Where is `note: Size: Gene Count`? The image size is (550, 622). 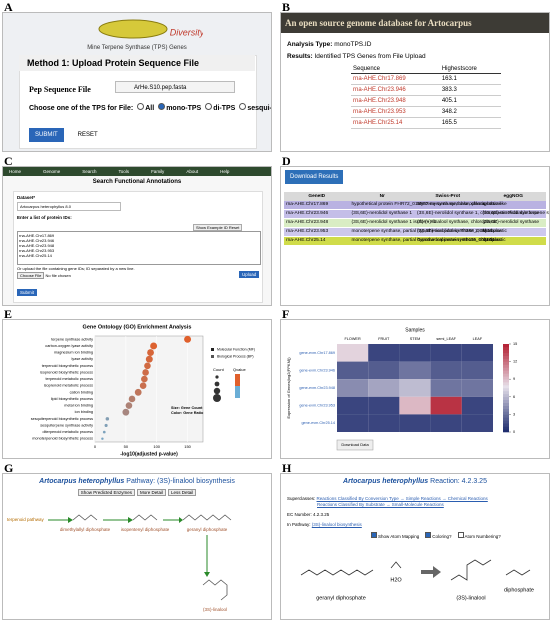
note: Size: Gene Count is located at coordinates (187, 408).